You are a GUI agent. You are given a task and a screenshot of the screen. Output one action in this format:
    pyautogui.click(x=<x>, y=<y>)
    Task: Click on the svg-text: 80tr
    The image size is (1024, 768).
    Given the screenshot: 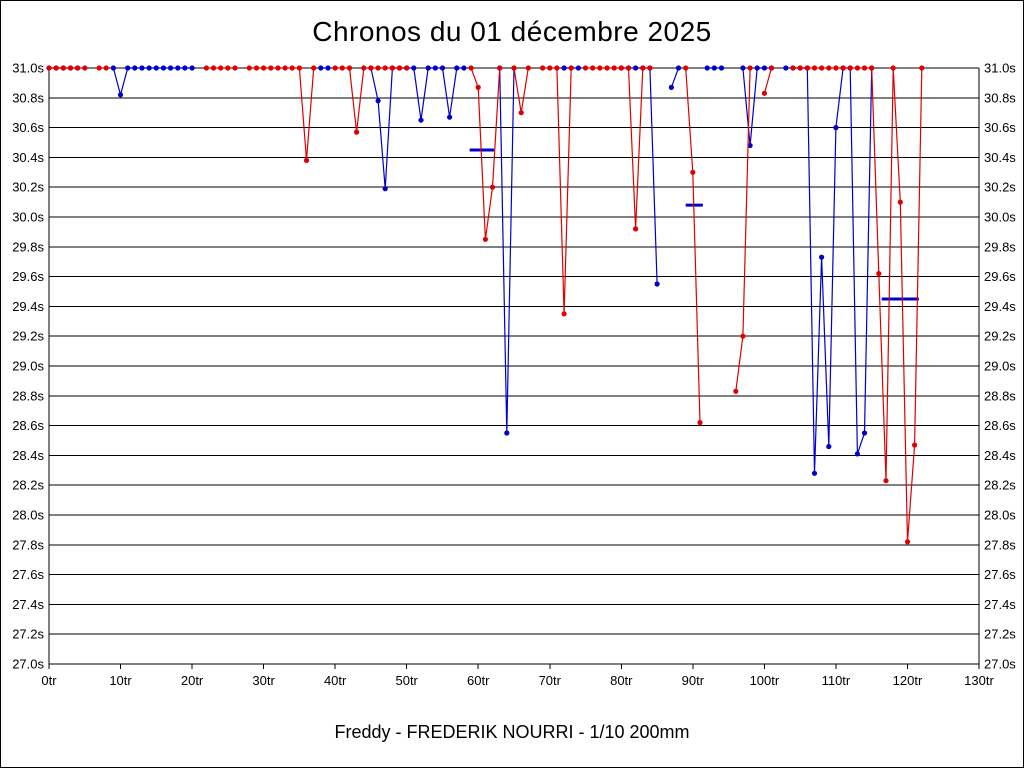 What is the action you would take?
    pyautogui.click(x=621, y=680)
    